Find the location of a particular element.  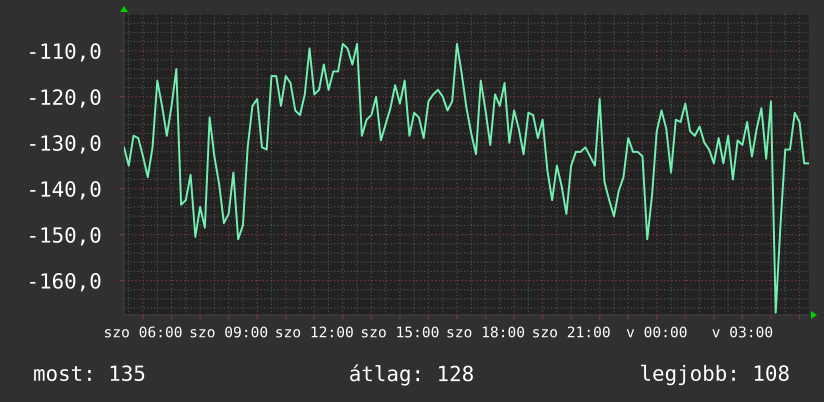

y-tick-label: -160,0 is located at coordinates (65, 282).